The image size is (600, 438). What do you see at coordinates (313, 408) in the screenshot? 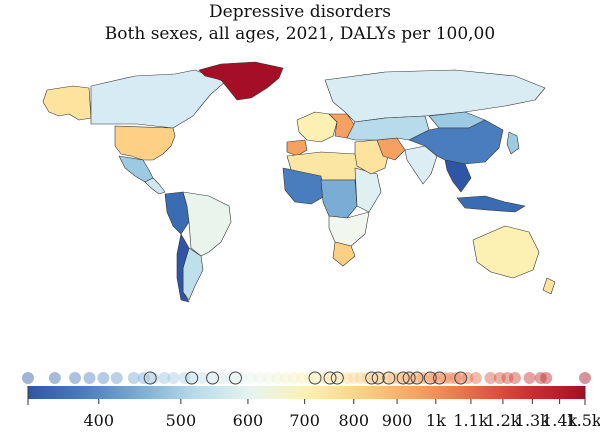
I see `legend-ticks: 400 500 600 700 800 900 1k 1.1k1.2k1.3k1.4k1.5k` at bounding box center [313, 408].